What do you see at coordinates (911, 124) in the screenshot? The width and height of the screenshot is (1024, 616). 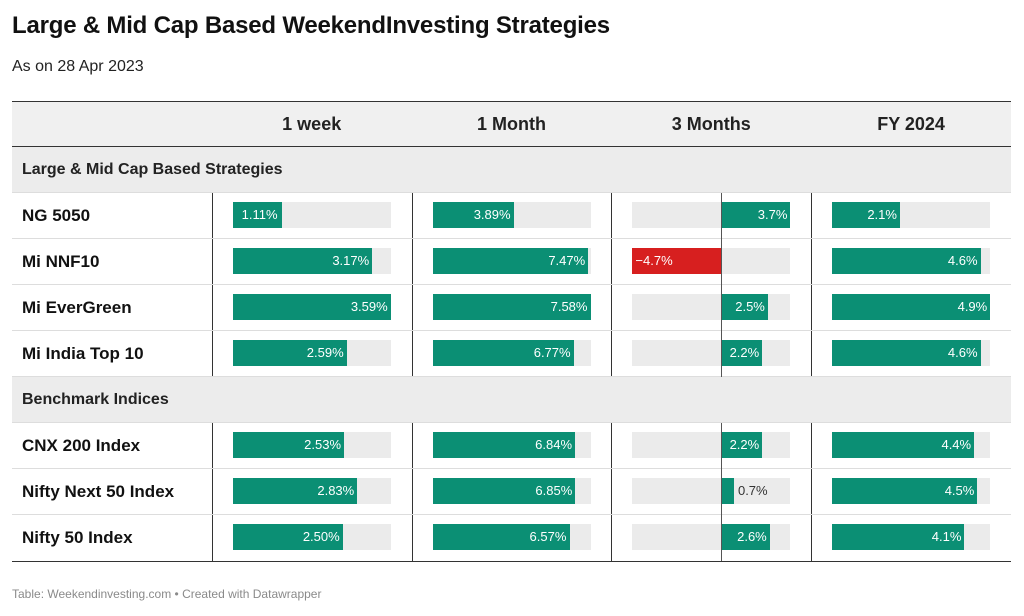 I see `column-header-fy-2024: FY 2024` at bounding box center [911, 124].